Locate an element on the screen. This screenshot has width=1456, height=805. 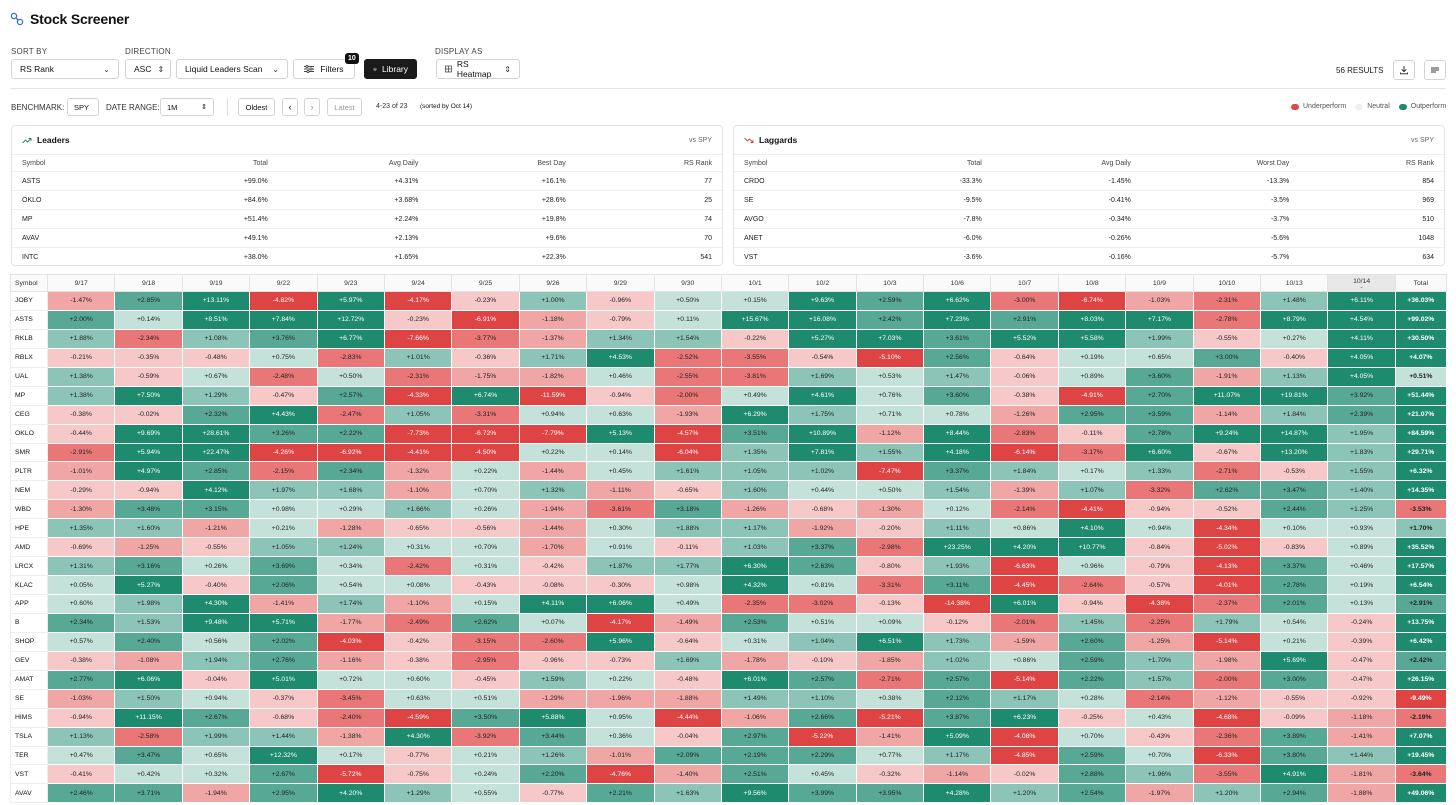
heatmap-cell: +1.79% is located at coordinates (1227, 622).